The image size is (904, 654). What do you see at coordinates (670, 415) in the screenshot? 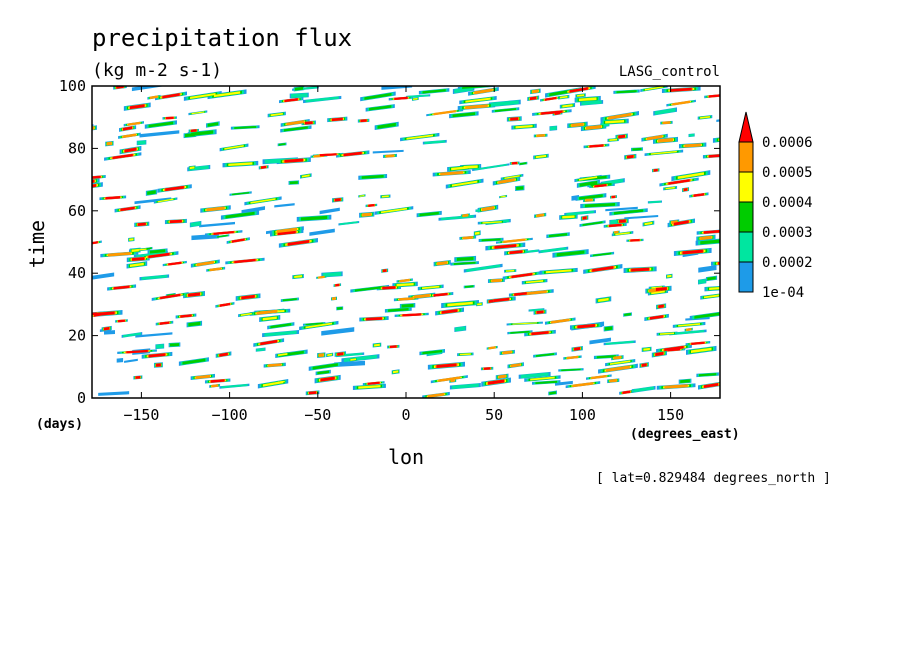
I see `x-tick-label: 150` at bounding box center [670, 415].